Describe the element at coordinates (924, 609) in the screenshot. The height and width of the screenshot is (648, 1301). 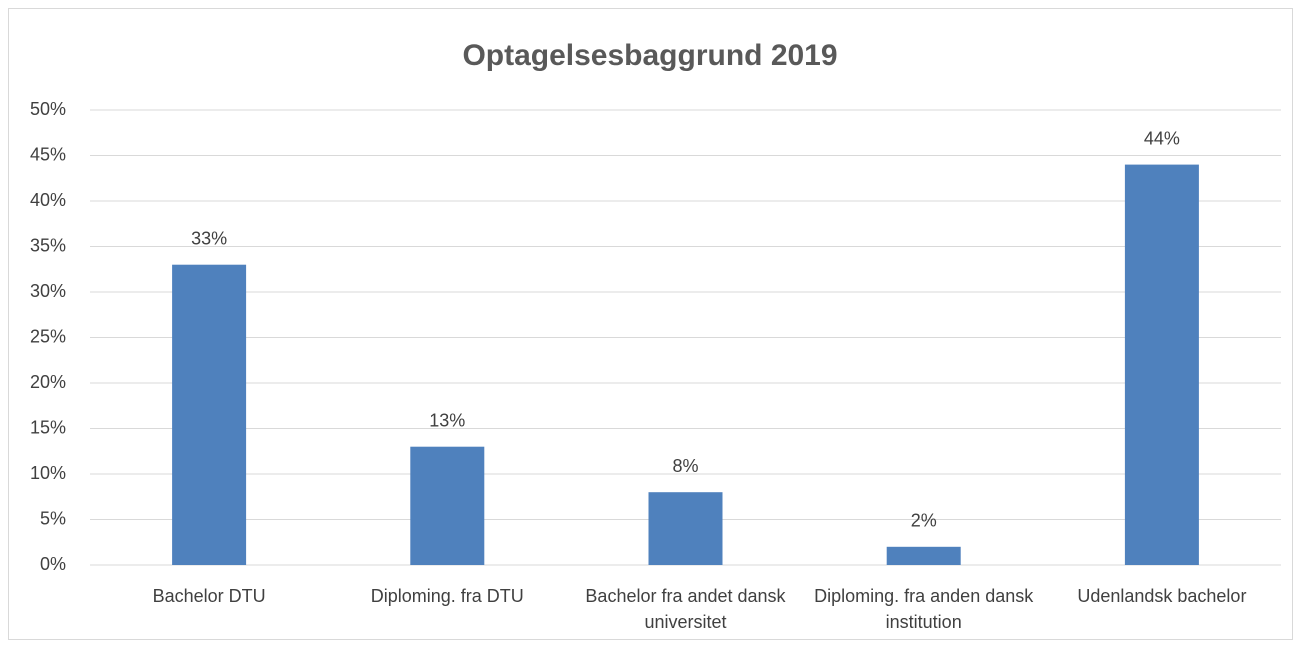
I see `x-tick-label: Diploming. fra anden dansk institution` at that location.